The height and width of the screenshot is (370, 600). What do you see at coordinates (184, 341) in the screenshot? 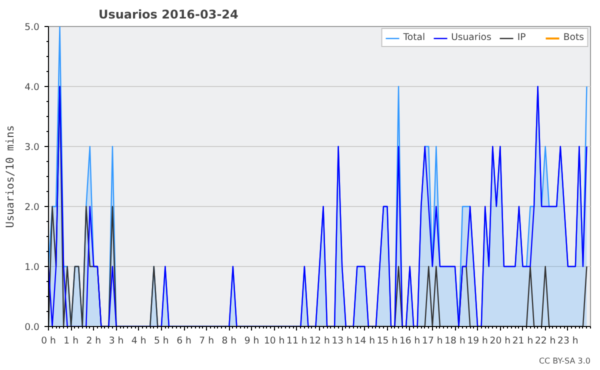
I see `x-tick-label: 6 h` at bounding box center [184, 341].